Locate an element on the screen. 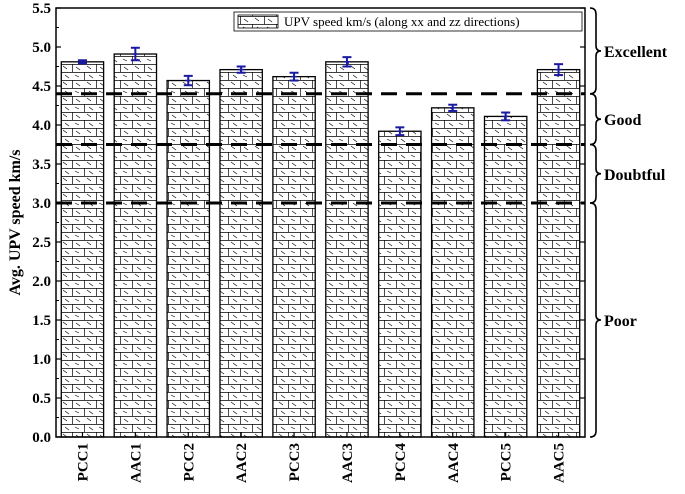  y-tick-label: 0.5 is located at coordinates (41, 399).